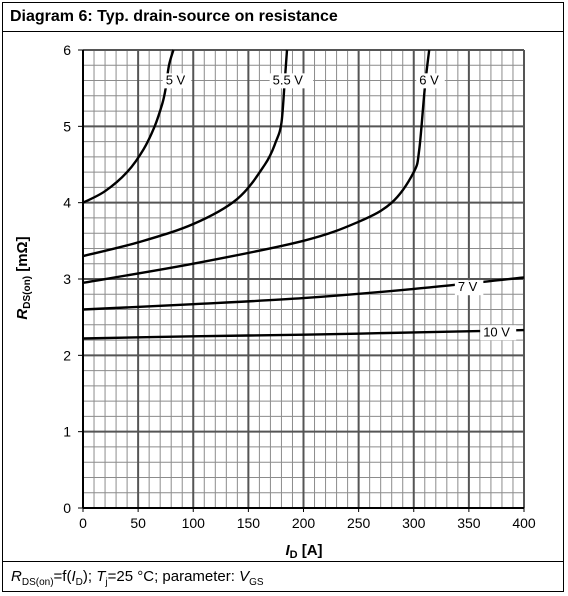 This screenshot has height=596, width=568. Describe the element at coordinates (185, 153) in the screenshot. I see `curve-5-5-v` at that location.